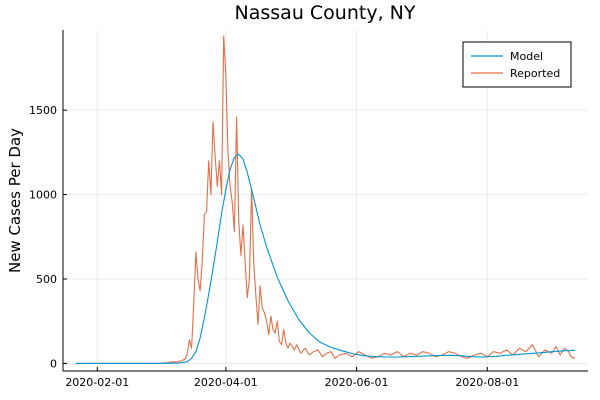  I want to click on legend-label-model: Model, so click(526, 56).